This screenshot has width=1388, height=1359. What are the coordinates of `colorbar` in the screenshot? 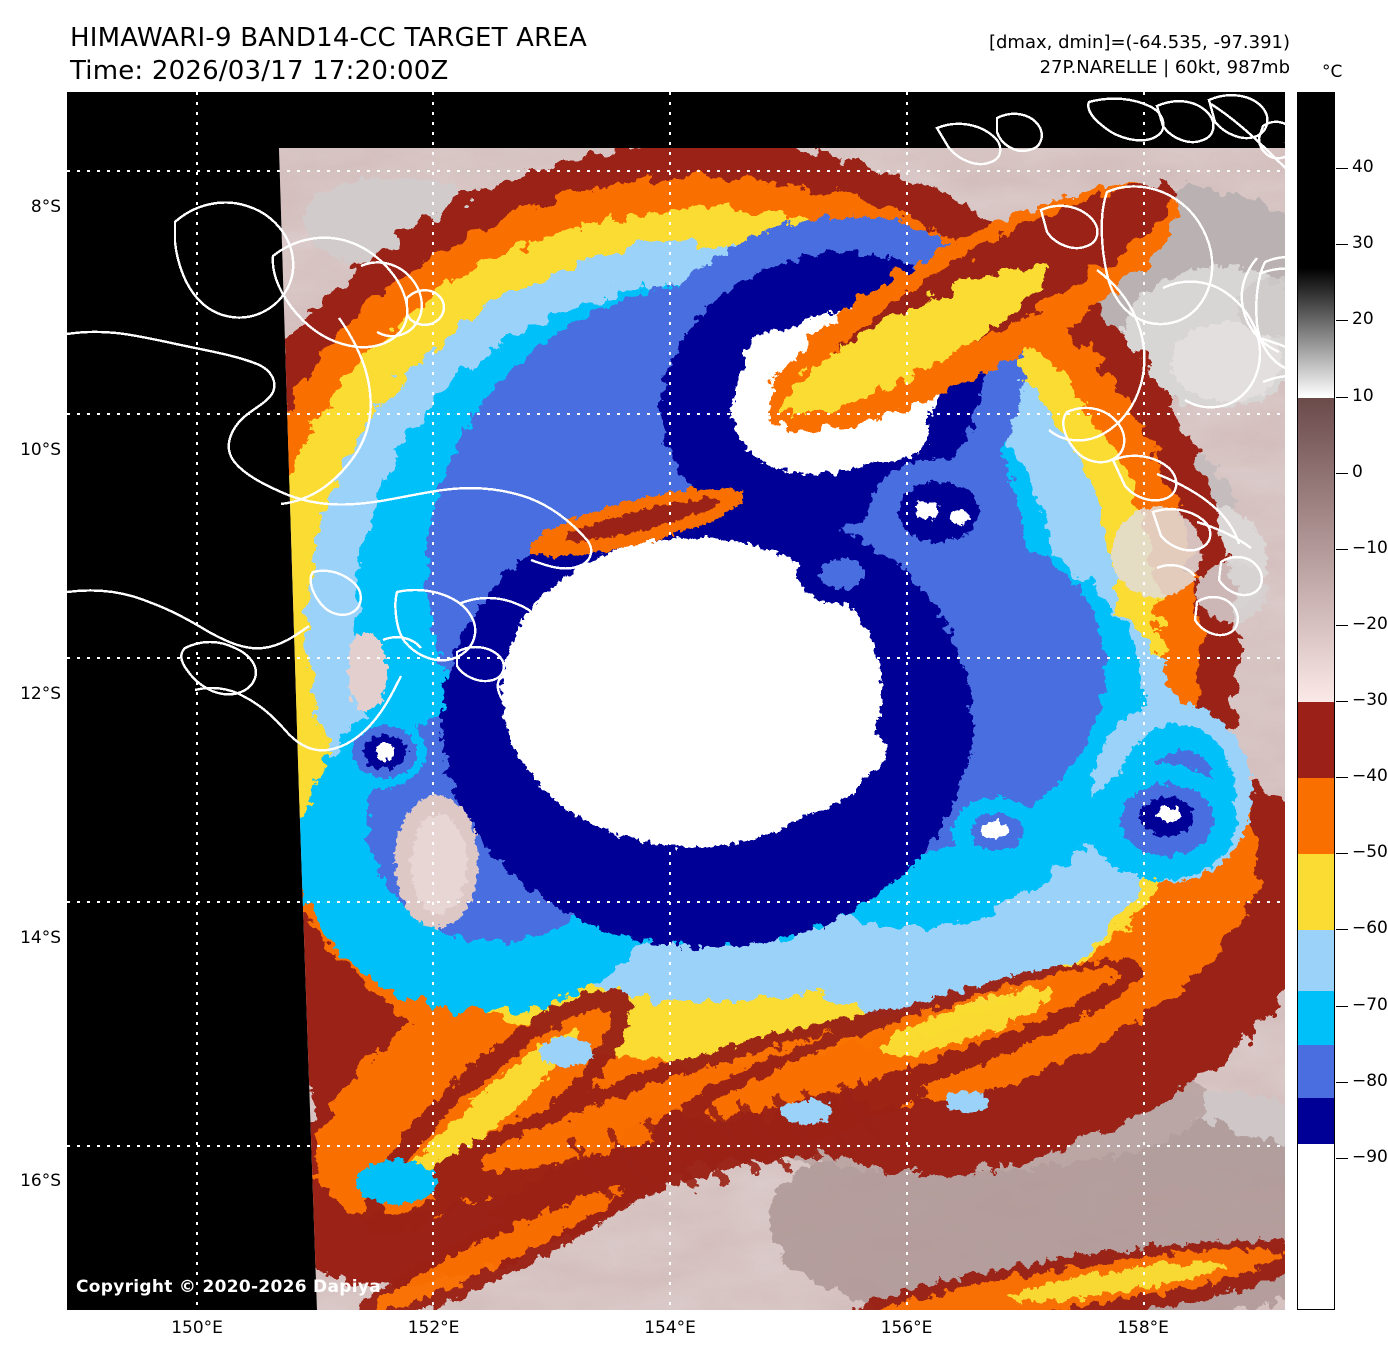 It's located at (1316, 701).